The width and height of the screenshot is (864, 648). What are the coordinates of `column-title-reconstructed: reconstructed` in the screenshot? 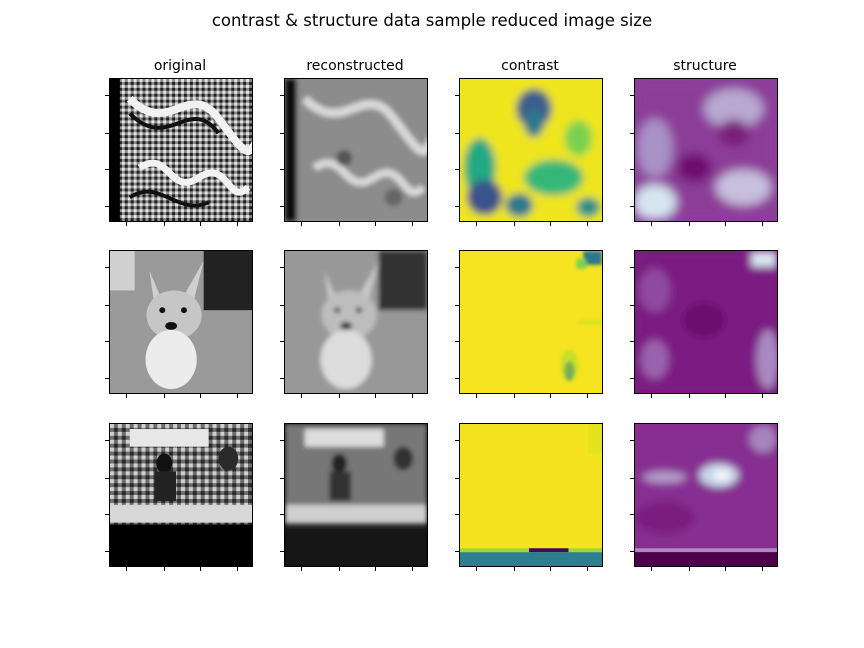 It's located at (355, 66).